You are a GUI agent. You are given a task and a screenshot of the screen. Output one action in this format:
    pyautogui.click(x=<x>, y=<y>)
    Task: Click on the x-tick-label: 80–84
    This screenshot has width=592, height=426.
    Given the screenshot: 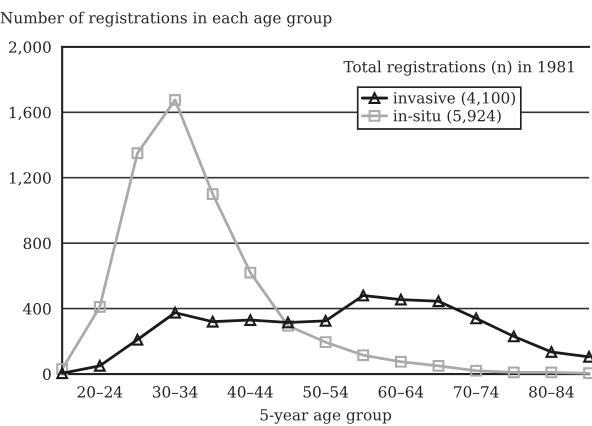 What is the action you would take?
    pyautogui.click(x=551, y=392)
    